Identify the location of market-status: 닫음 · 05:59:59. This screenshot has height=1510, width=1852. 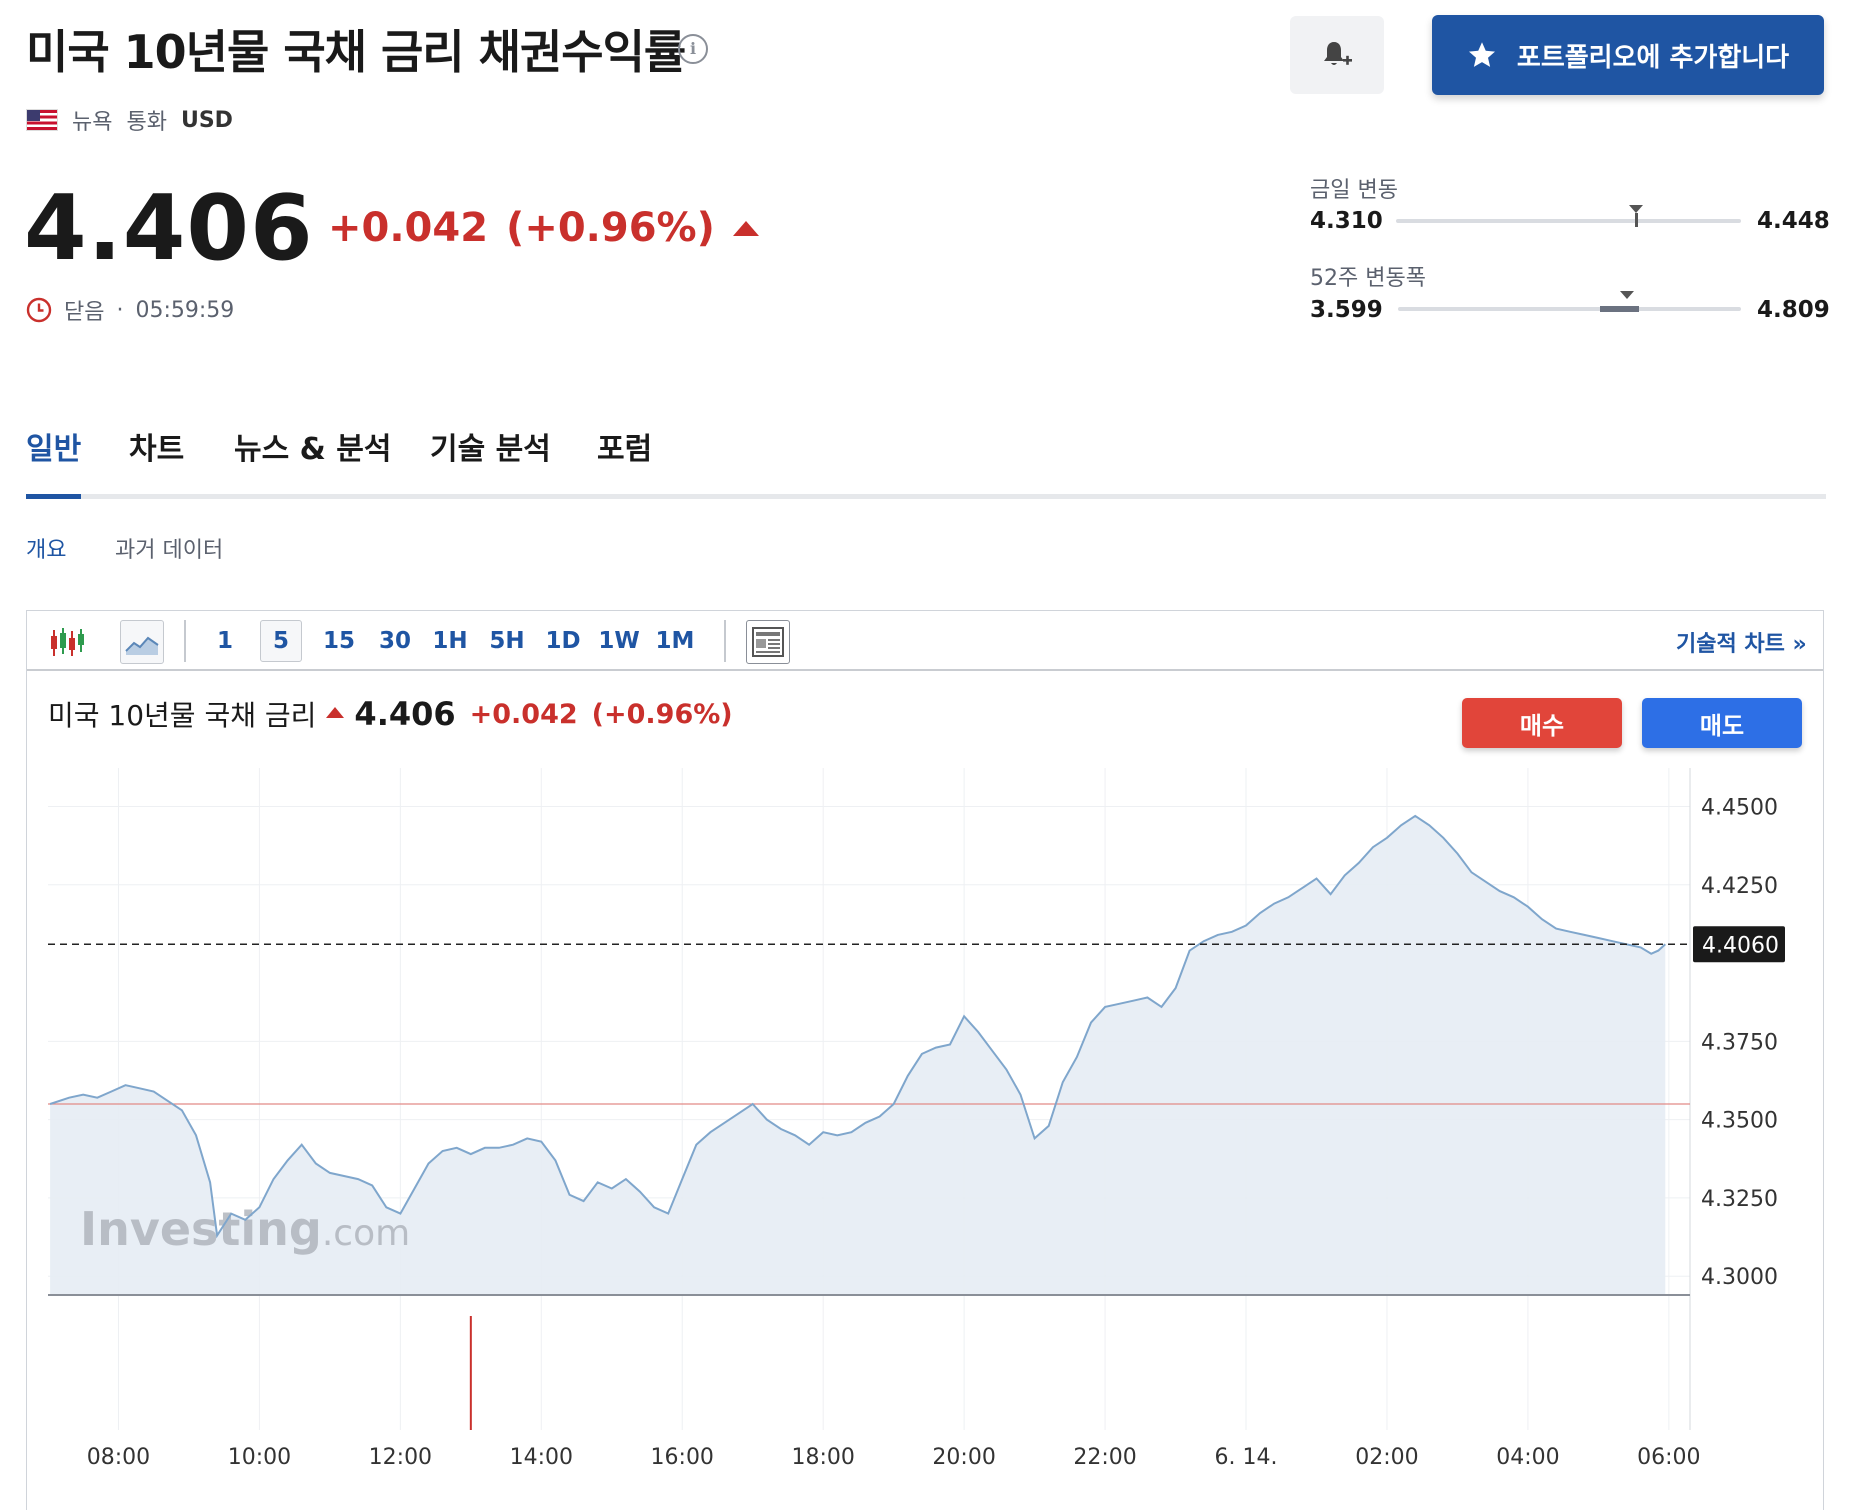
(130, 310).